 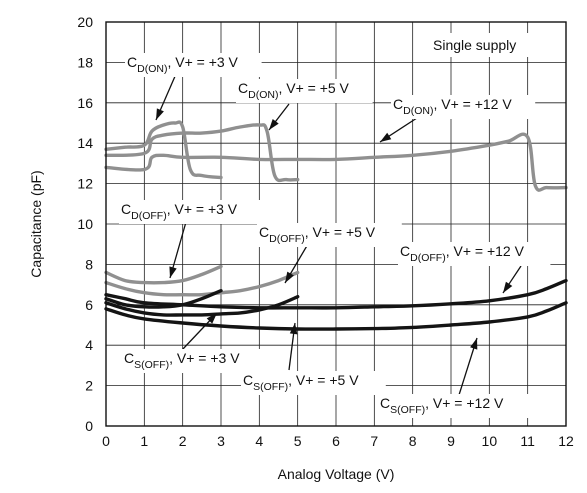 What do you see at coordinates (89, 264) in the screenshot?
I see `y-tick-label: 8` at bounding box center [89, 264].